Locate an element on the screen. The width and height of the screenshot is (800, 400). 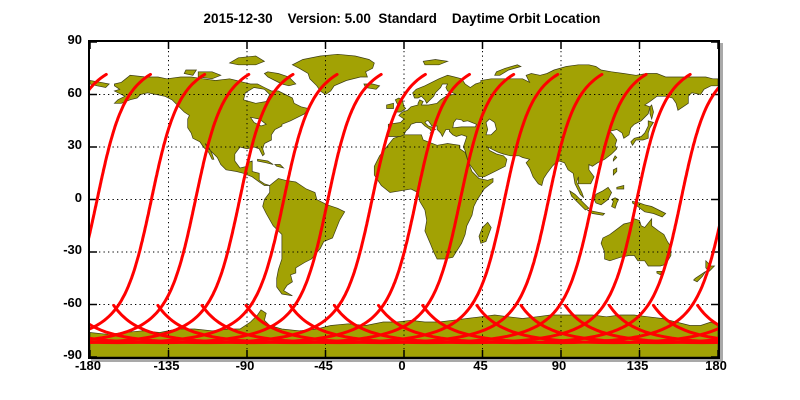
x-tick-label: 135 is located at coordinates (637, 365).